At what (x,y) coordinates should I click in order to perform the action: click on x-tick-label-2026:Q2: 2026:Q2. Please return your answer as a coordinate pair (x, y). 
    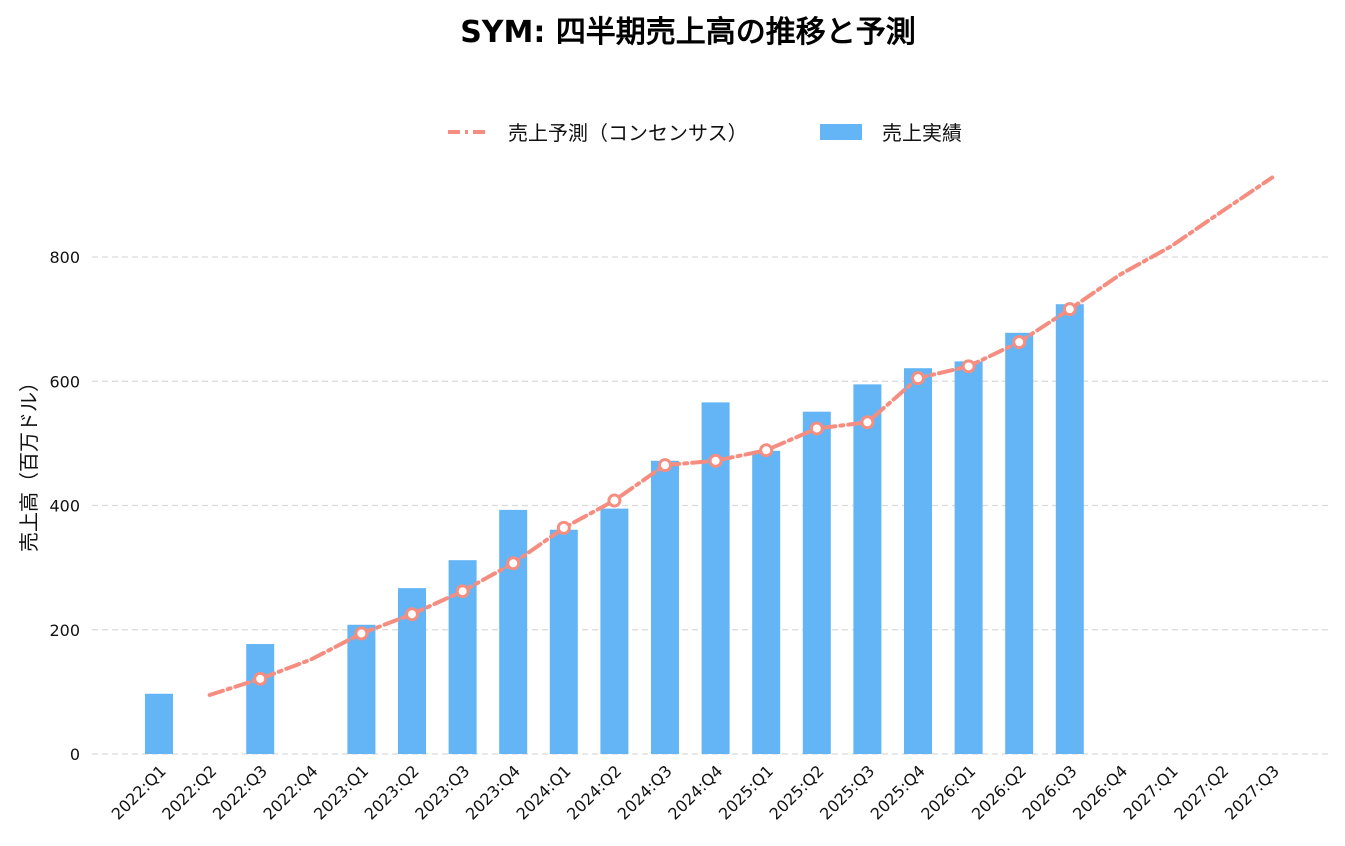
    Looking at the image, I should click on (999, 792).